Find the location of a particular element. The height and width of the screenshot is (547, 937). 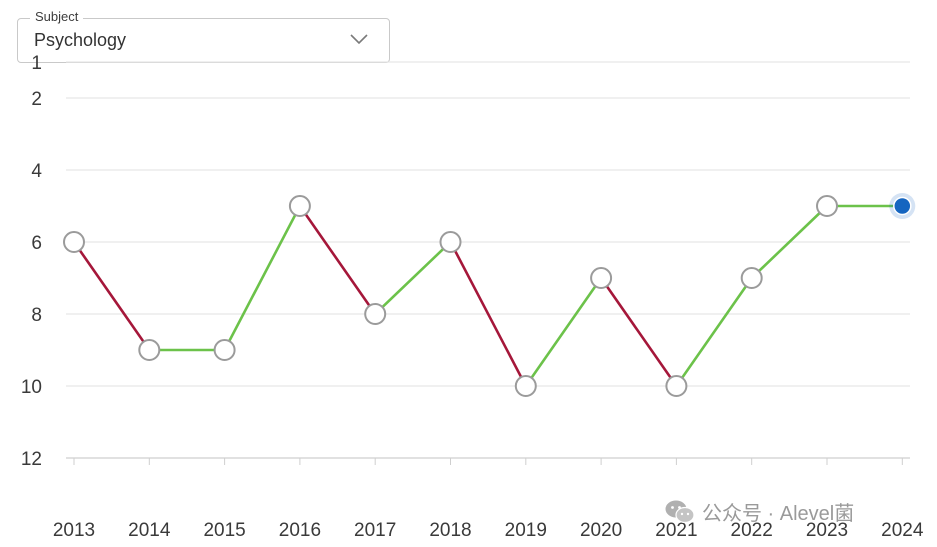

y-tick-label: 1 is located at coordinates (36, 63).